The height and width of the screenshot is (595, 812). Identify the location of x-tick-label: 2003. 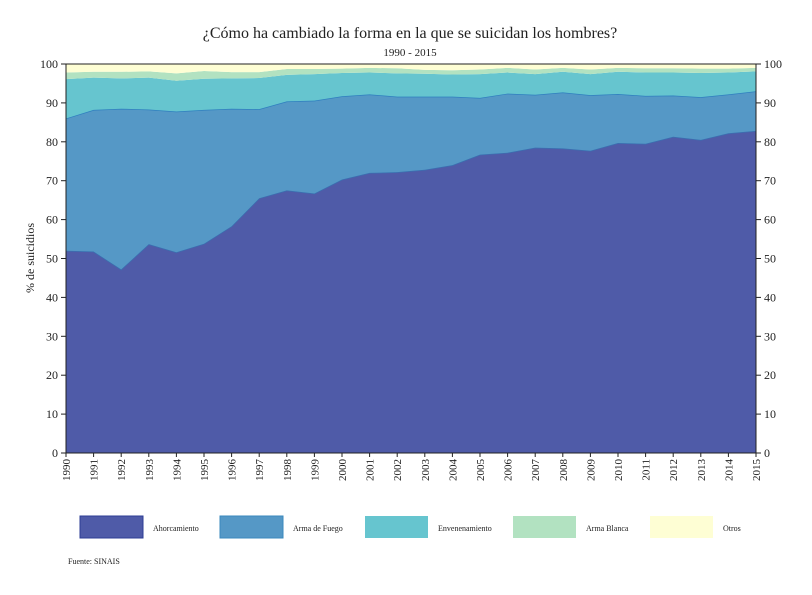
(426, 470).